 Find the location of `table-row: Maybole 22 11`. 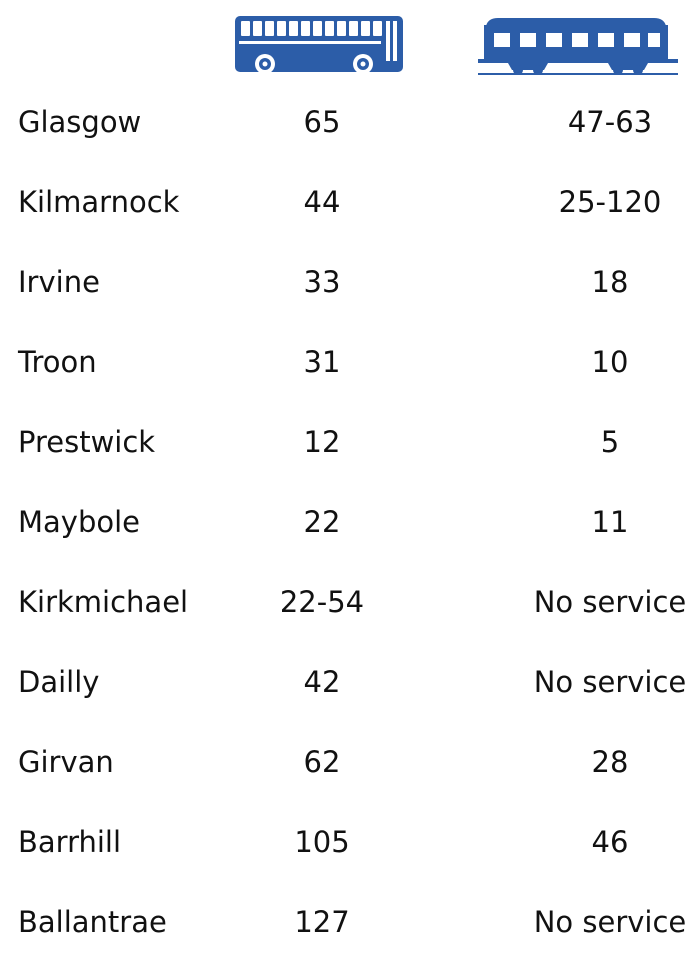

table-row: Maybole 22 11 is located at coordinates (348, 522).